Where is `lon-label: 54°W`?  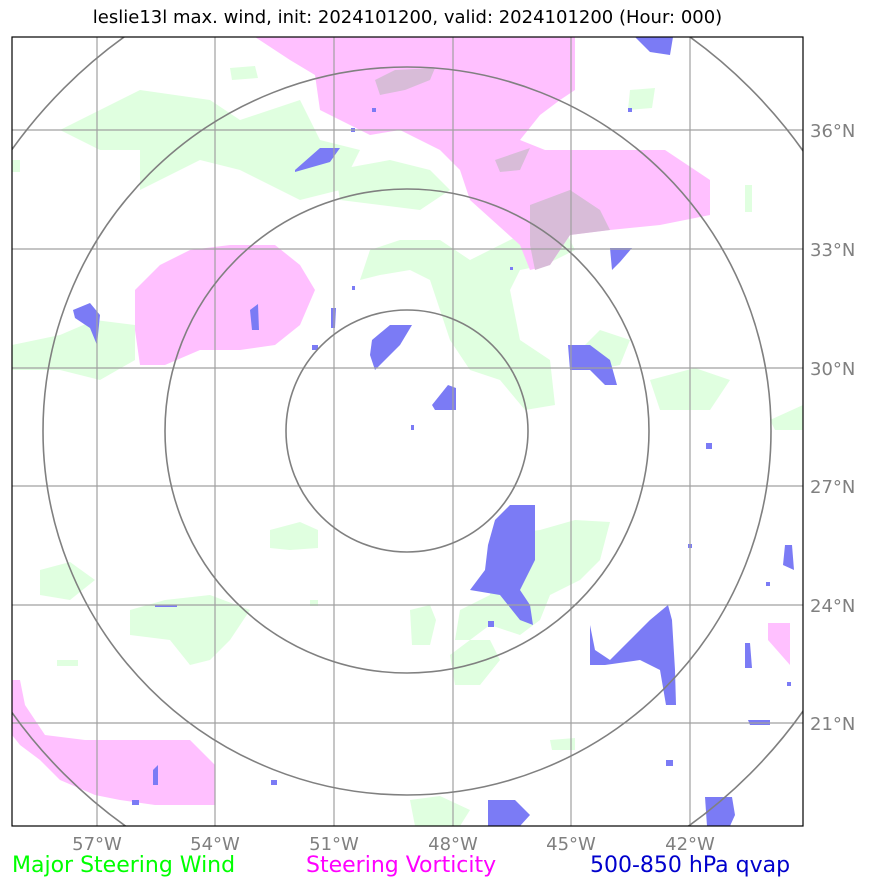
lon-label: 54°W is located at coordinates (215, 844).